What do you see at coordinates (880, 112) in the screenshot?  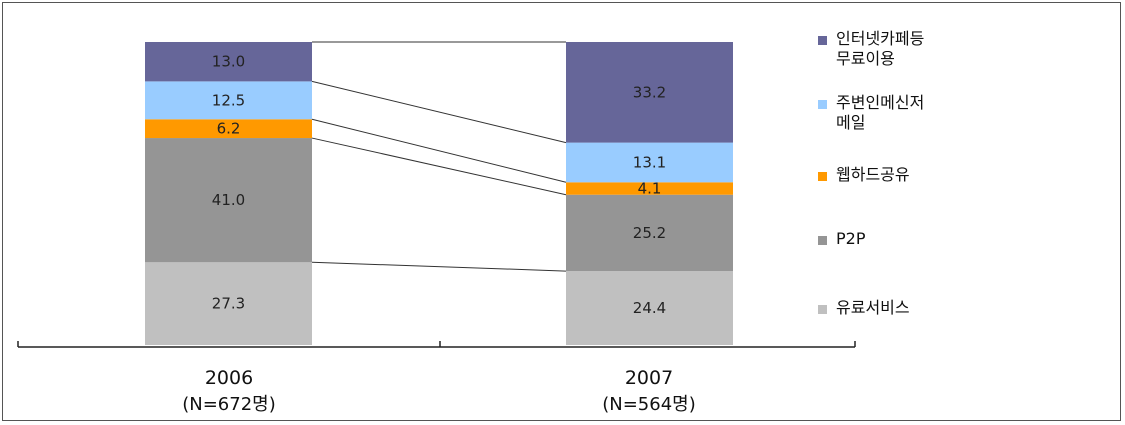 I see `legend-label-3: 주변인메신저 메일` at bounding box center [880, 112].